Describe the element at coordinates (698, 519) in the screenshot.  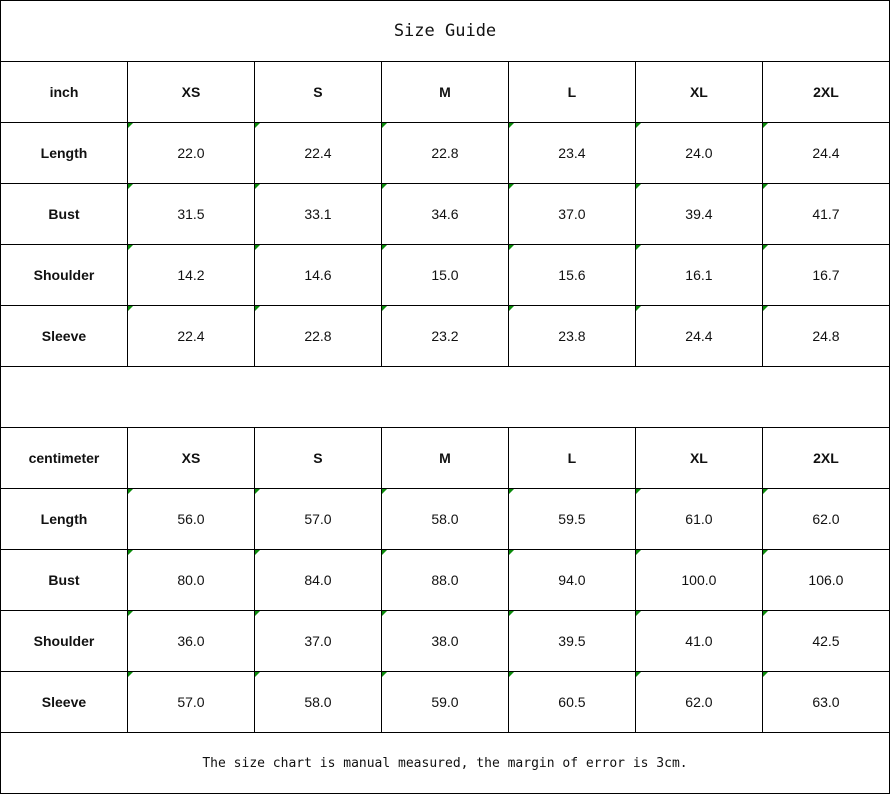
I see `measure-value: 61.0` at that location.